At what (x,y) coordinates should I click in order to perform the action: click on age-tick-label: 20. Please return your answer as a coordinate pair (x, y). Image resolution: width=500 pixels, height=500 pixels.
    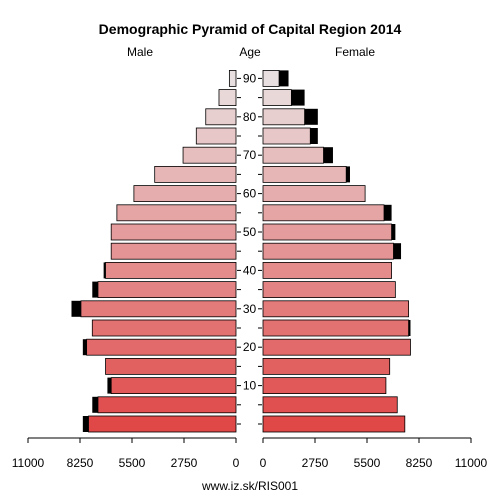
    Looking at the image, I should click on (250, 347).